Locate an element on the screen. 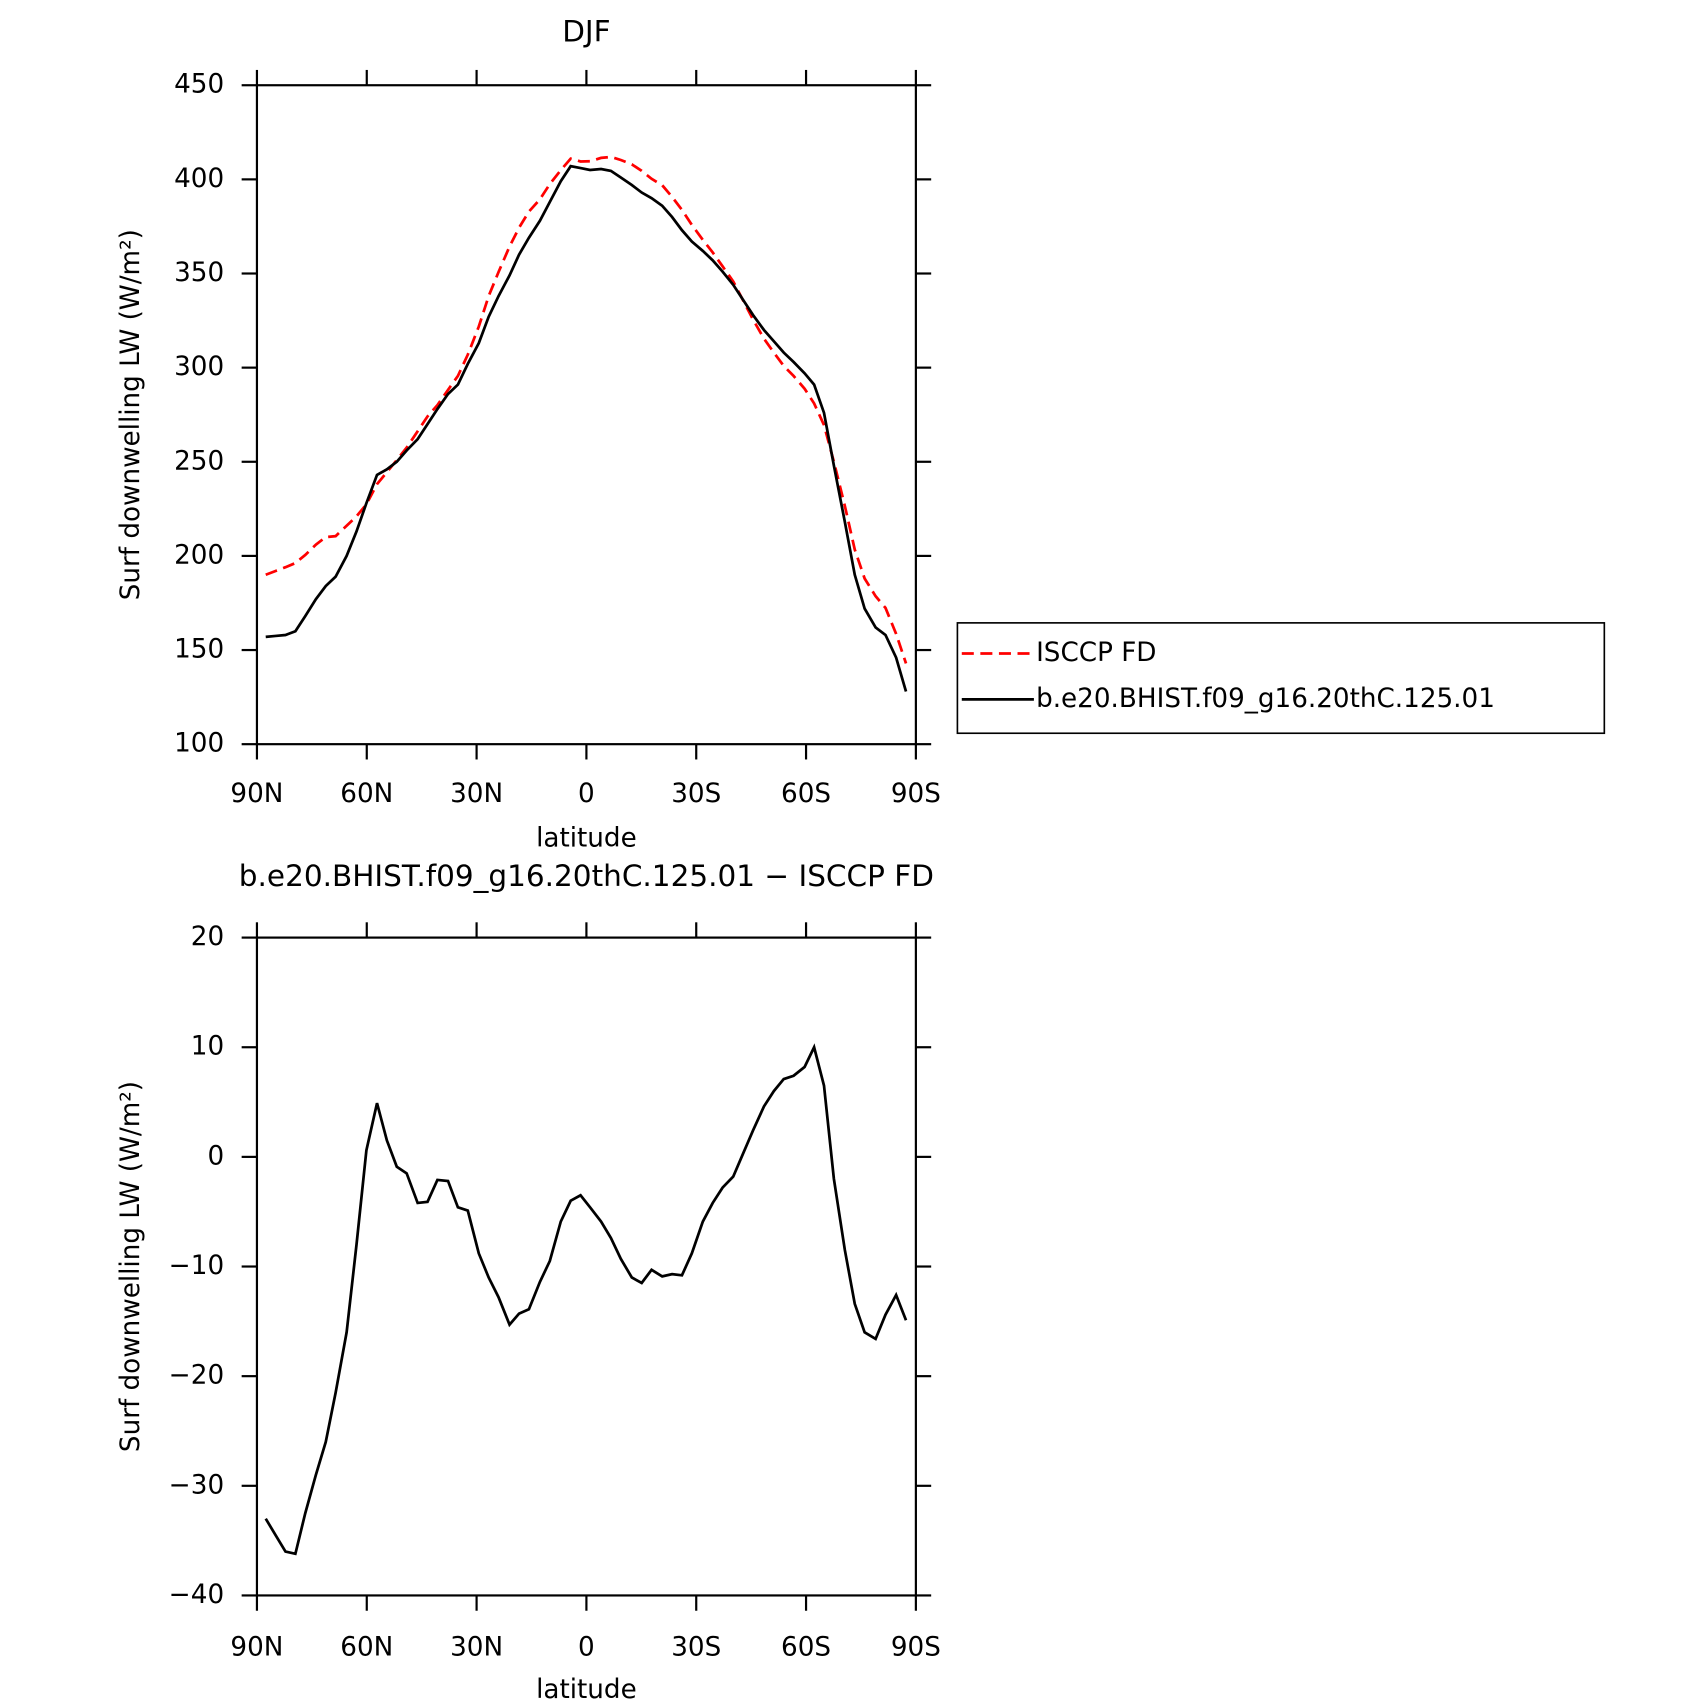 Image resolution: width=1705 pixels, height=1708 pixels. chart-title: DJF is located at coordinates (586, 31).